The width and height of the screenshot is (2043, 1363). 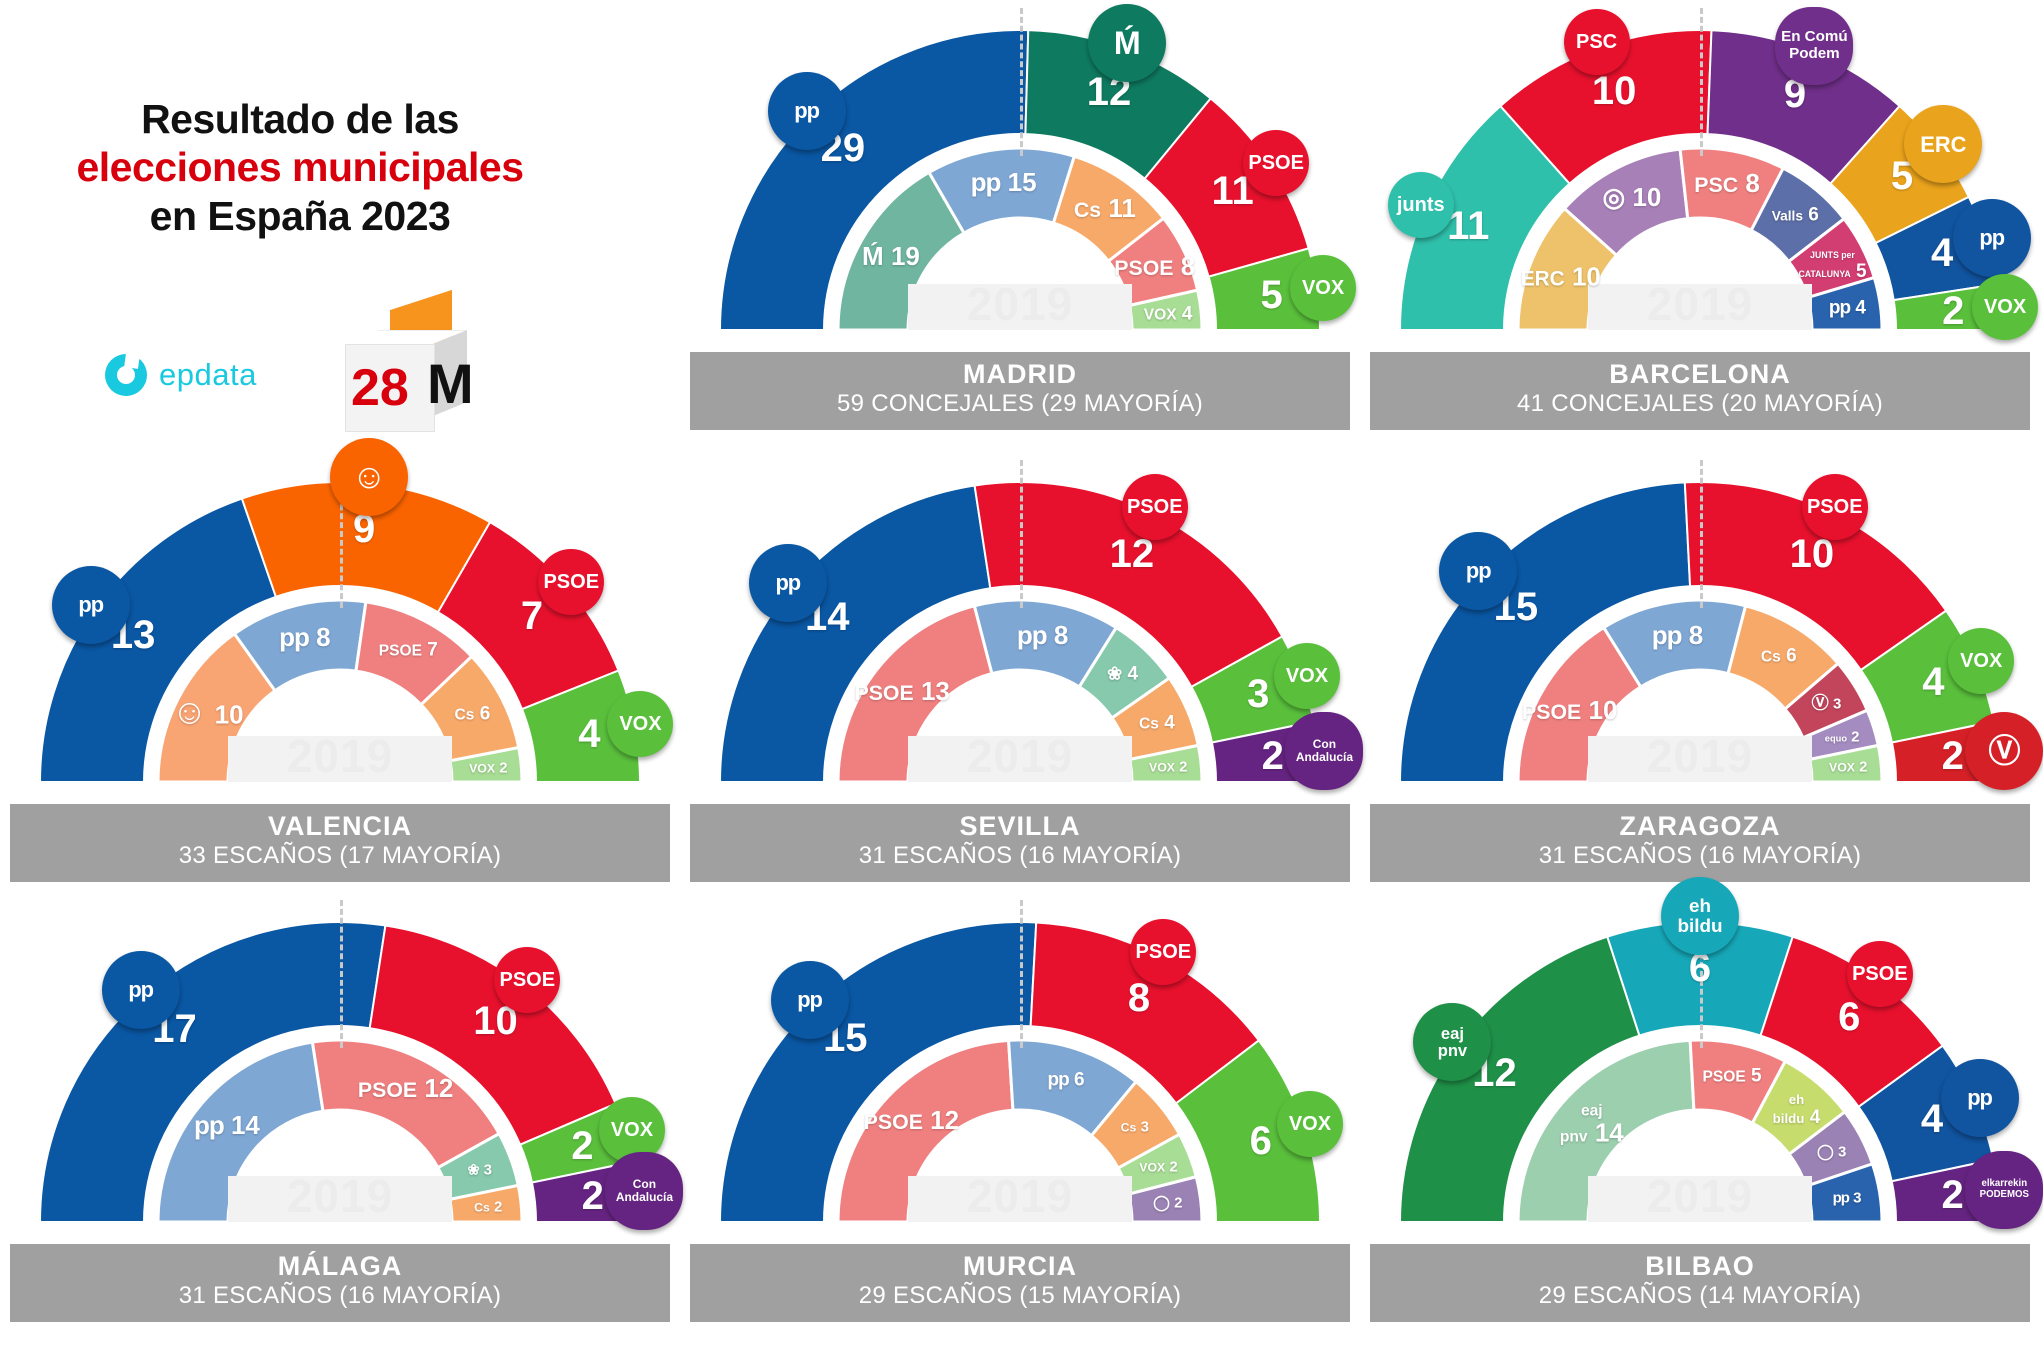 What do you see at coordinates (1420, 204) in the screenshot?
I see `party-badge-junts: junts` at bounding box center [1420, 204].